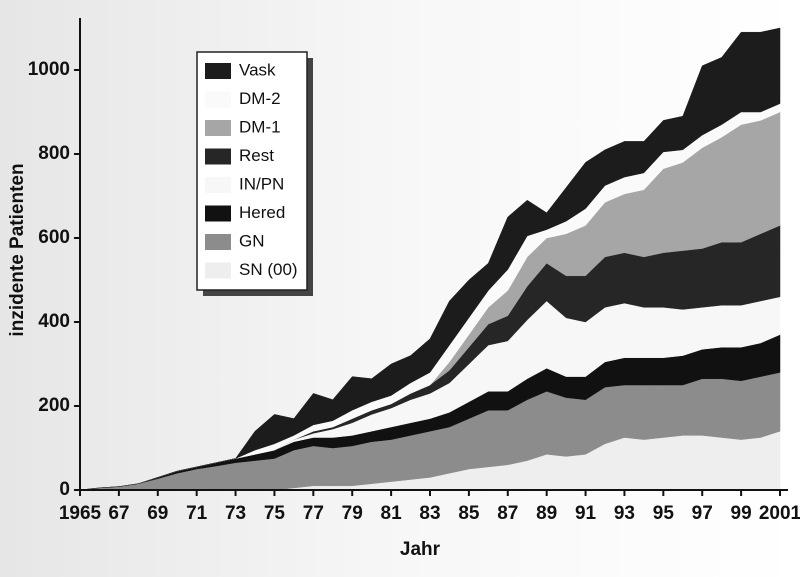  Describe the element at coordinates (262, 212) in the screenshot. I see `legend-label: Hered` at that location.